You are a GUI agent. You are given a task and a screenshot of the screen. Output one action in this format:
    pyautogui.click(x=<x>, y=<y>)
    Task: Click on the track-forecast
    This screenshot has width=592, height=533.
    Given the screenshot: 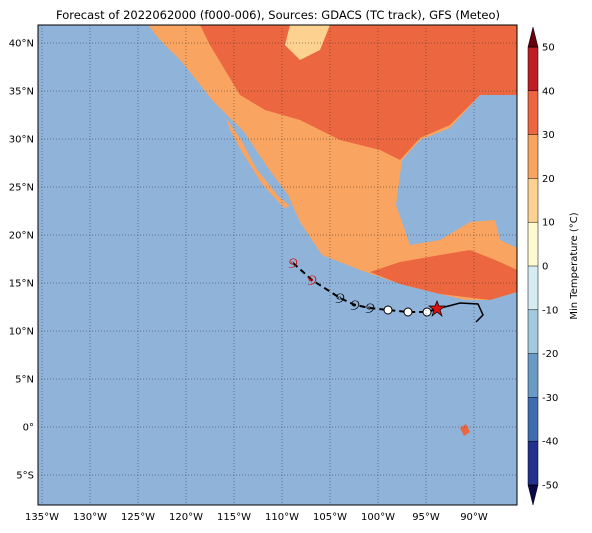 What is the action you would take?
    pyautogui.click(x=460, y=312)
    